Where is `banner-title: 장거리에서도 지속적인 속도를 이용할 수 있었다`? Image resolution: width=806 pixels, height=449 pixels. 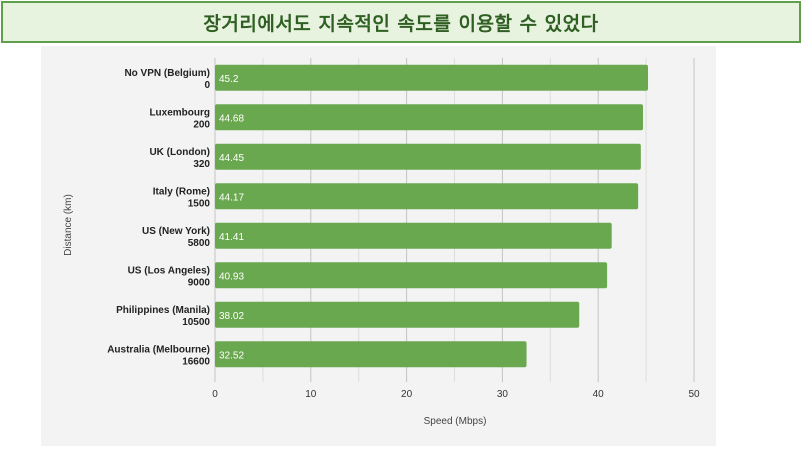
banner-title: 장거리에서도 지속적인 속도를 이용할 수 있었다 is located at coordinates (401, 23).